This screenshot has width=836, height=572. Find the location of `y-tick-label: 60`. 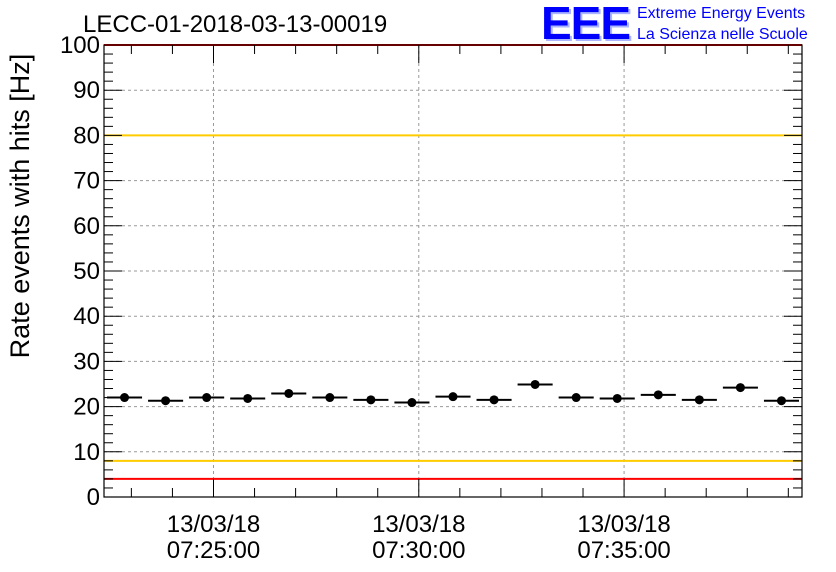

y-tick-label: 60 is located at coordinates (86, 226).